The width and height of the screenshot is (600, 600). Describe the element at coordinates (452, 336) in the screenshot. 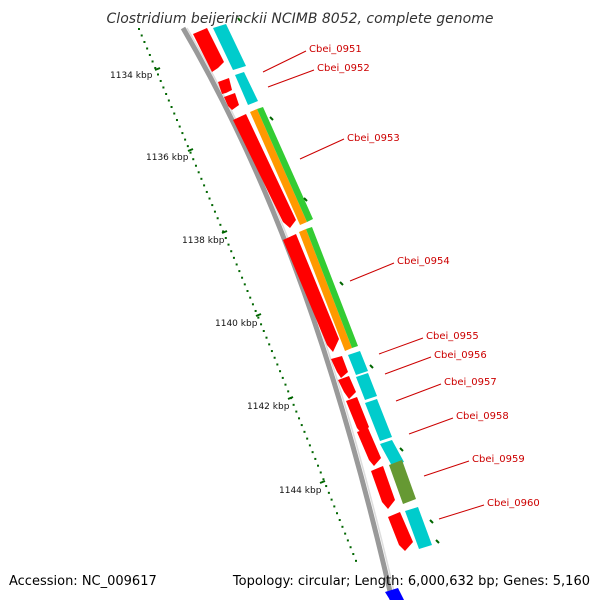

I see `gene-label: Cbei_0955` at that location.